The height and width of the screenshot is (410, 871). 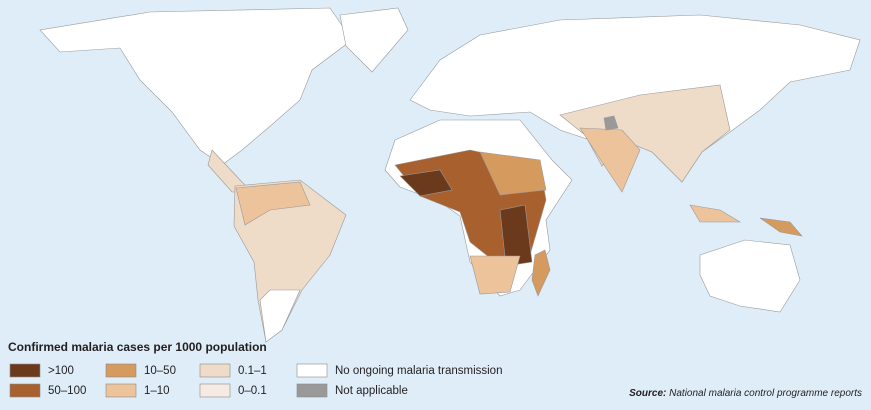 I want to click on legend-label: 0–0.1, so click(x=252, y=391).